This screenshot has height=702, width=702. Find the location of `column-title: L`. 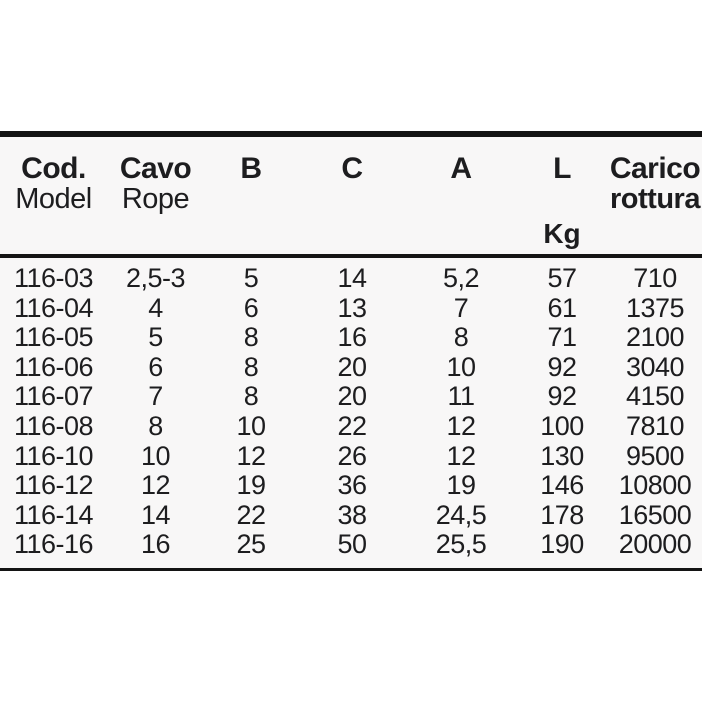

column-title: L is located at coordinates (562, 168).